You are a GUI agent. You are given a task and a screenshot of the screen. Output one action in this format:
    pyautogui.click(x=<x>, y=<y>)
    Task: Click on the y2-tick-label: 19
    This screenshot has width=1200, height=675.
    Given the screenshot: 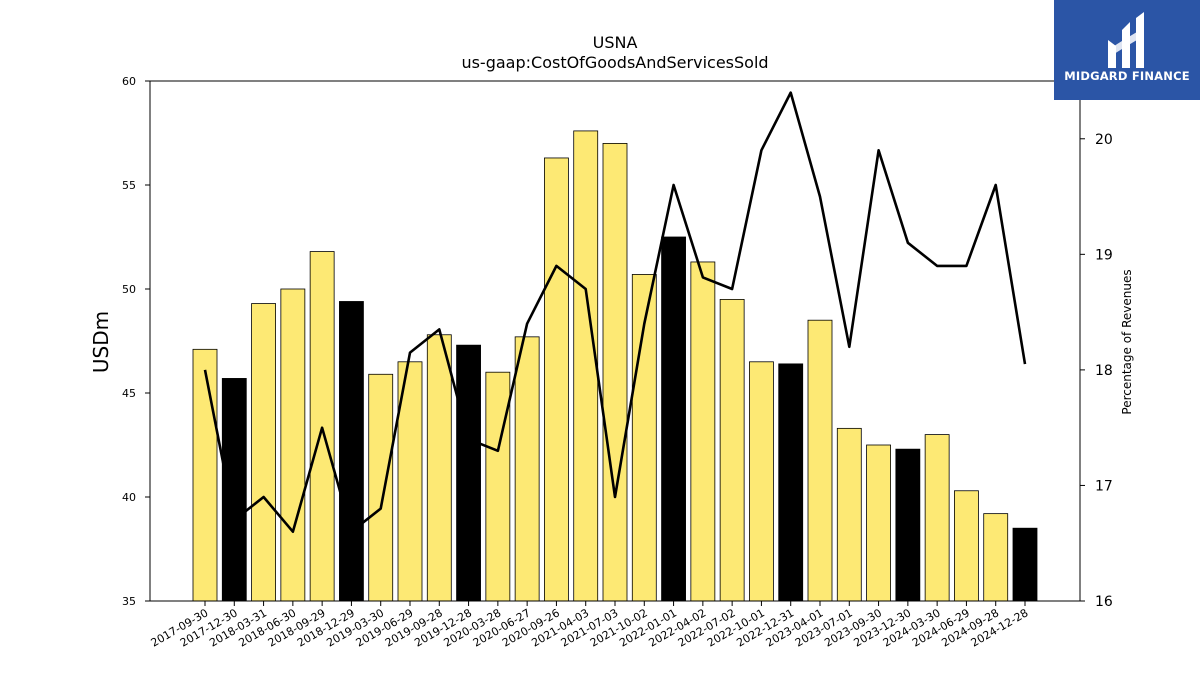 What is the action you would take?
    pyautogui.click(x=1104, y=255)
    